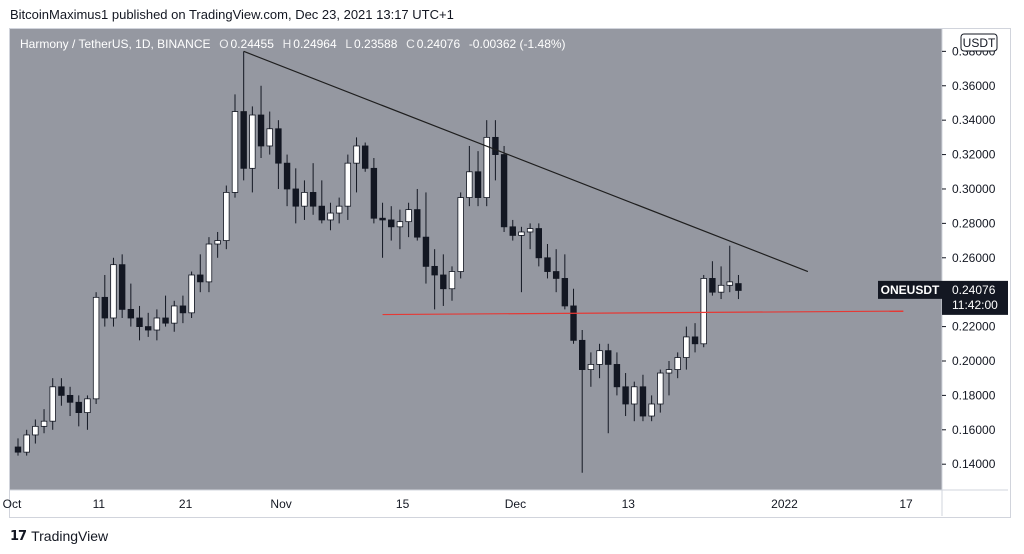 Image resolution: width=1024 pixels, height=554 pixels. I want to click on legend-change: -0.00362 (-1.48%), so click(517, 44).